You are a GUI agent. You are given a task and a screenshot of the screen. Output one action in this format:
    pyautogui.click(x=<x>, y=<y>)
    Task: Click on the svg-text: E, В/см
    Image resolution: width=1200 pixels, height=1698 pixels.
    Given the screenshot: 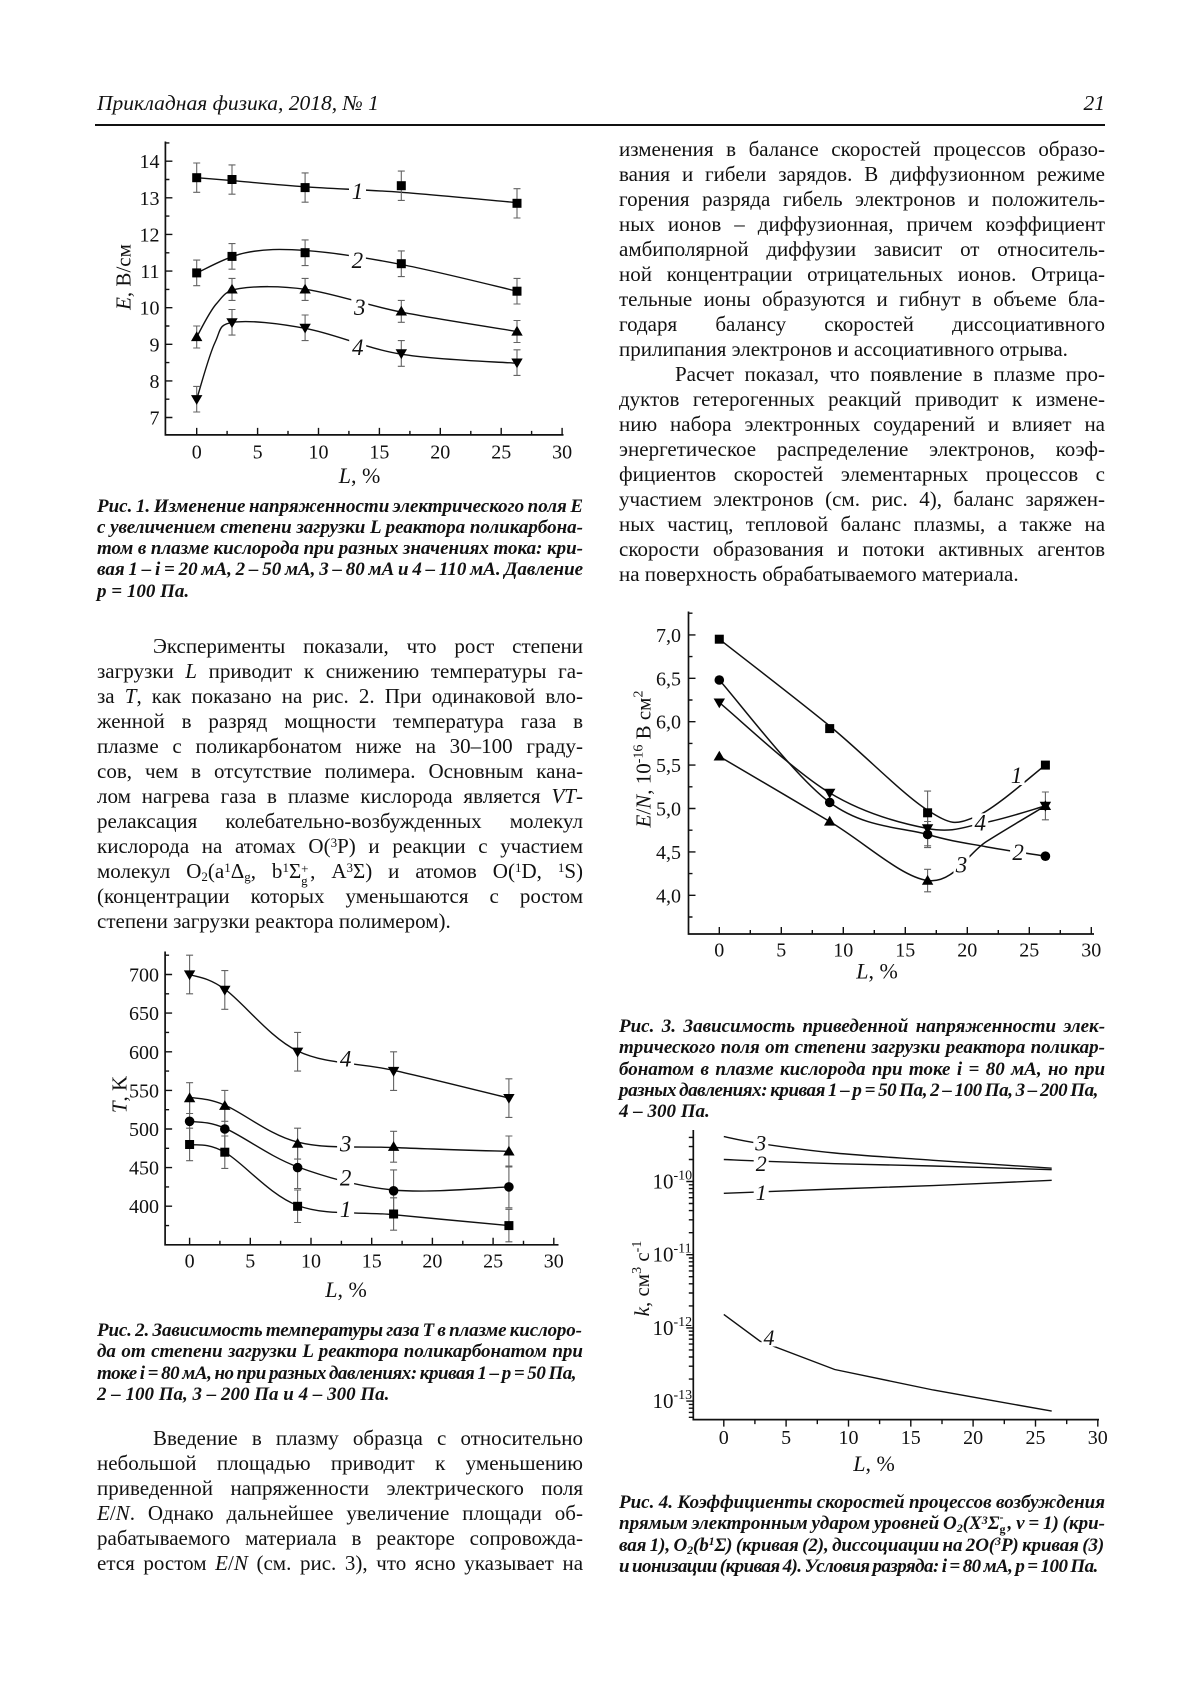 What is the action you would take?
    pyautogui.click(x=123, y=277)
    